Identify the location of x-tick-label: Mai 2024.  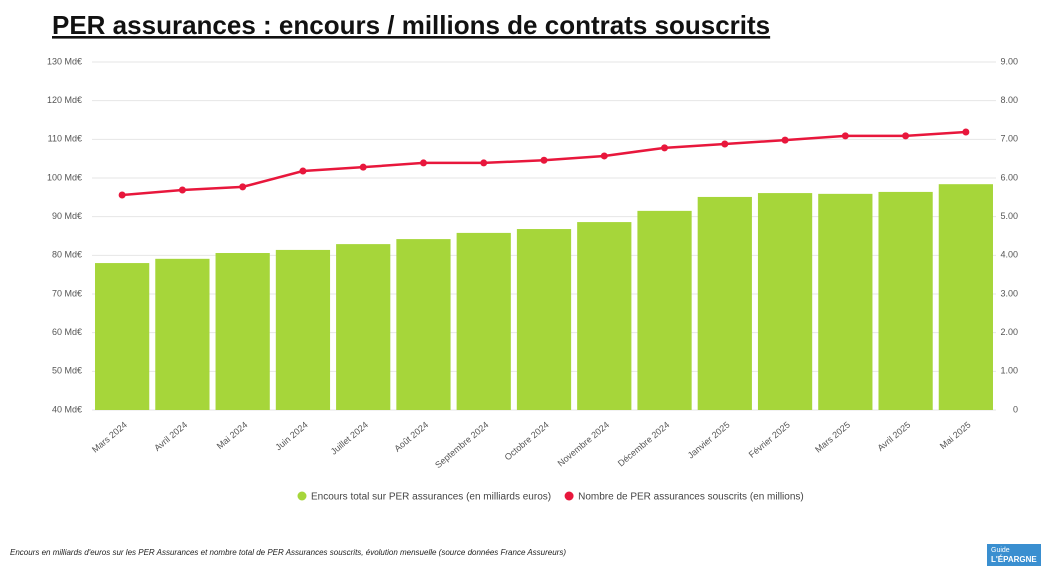
(232, 435).